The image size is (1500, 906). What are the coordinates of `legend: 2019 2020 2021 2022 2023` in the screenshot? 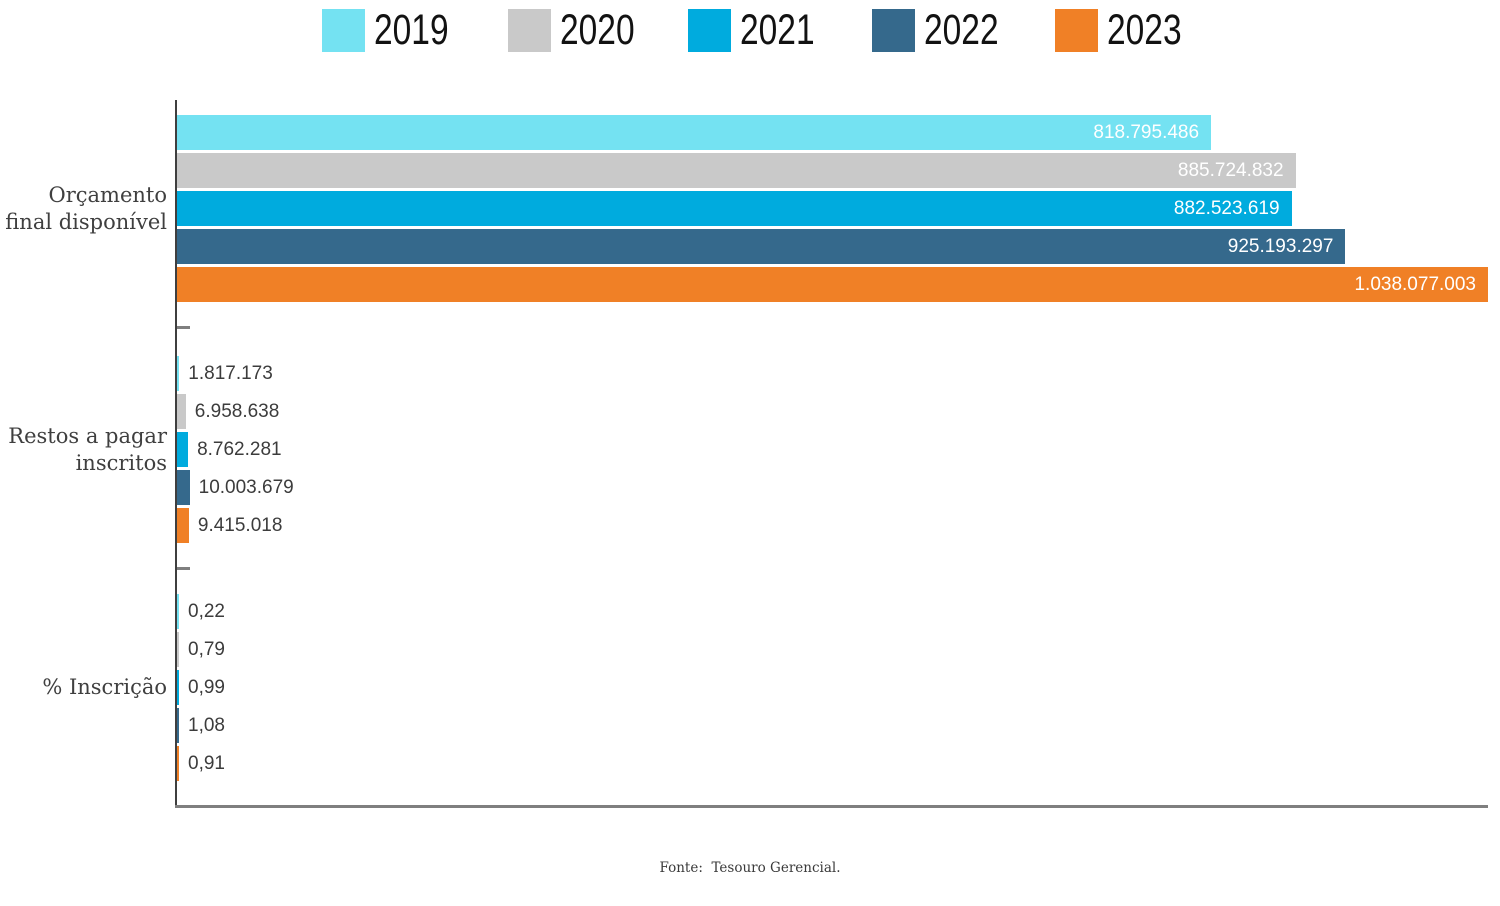 It's located at (750, 31).